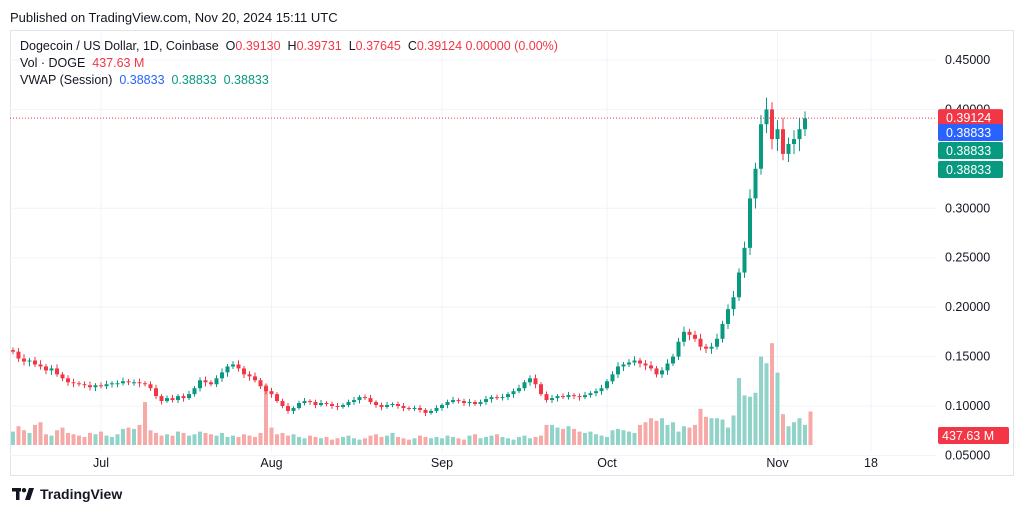 Image resolution: width=1024 pixels, height=513 pixels. Describe the element at coordinates (53, 63) in the screenshot. I see `volume-label: Vol · DOGE` at that location.